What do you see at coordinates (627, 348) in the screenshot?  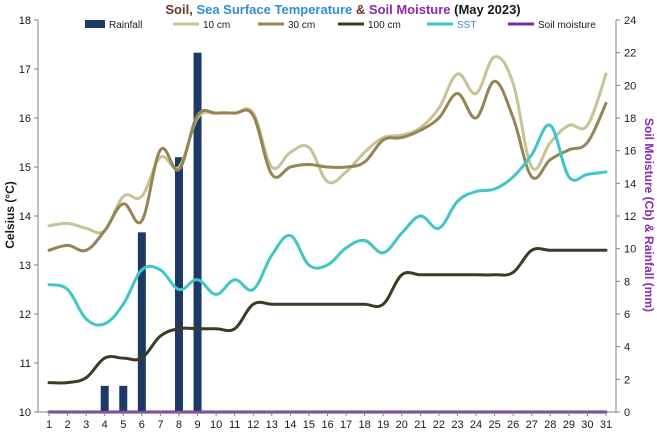 I see `y2-tick-label: 4` at bounding box center [627, 348].